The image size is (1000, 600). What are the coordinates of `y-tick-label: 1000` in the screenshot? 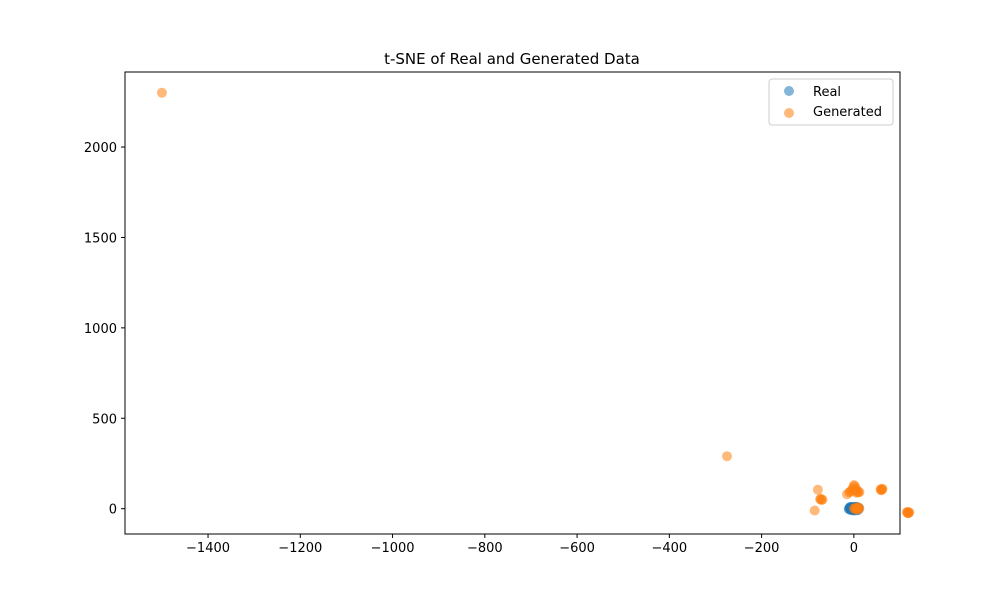 It's located at (100, 329).